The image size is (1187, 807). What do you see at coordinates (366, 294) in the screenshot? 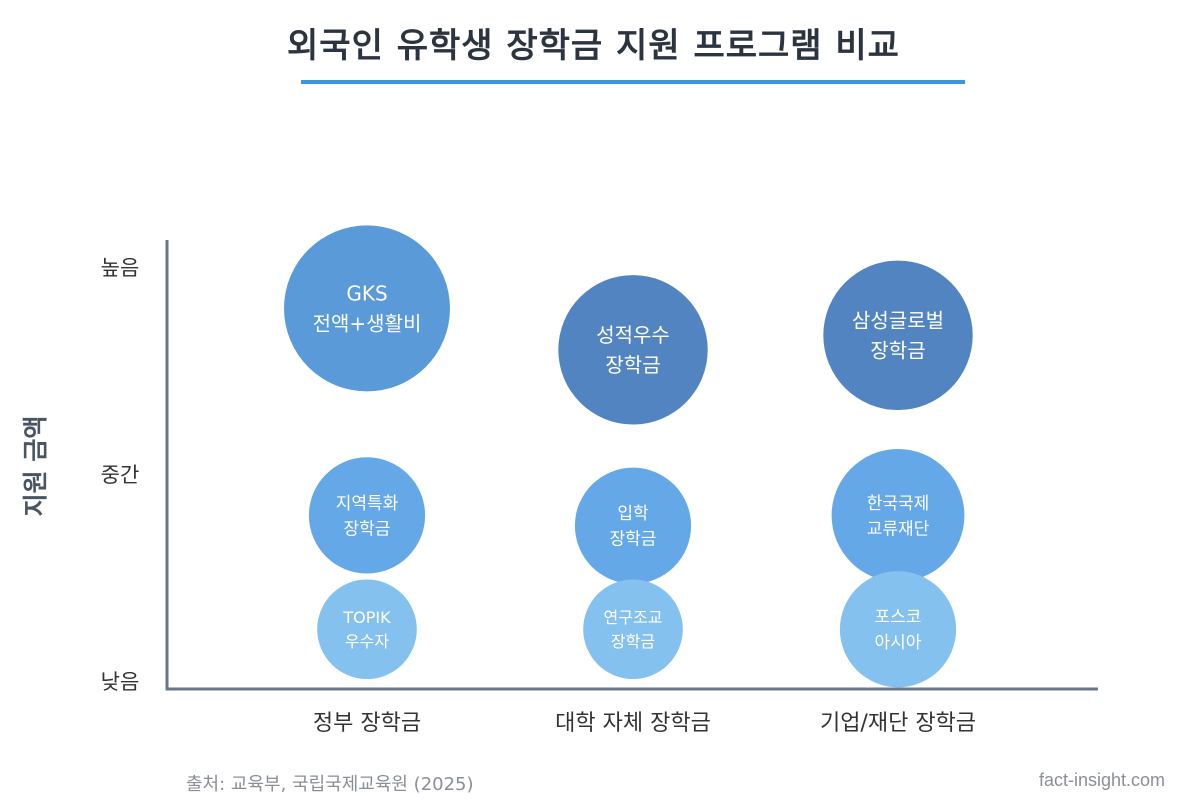
I see `bubble-label: GKS` at bounding box center [366, 294].